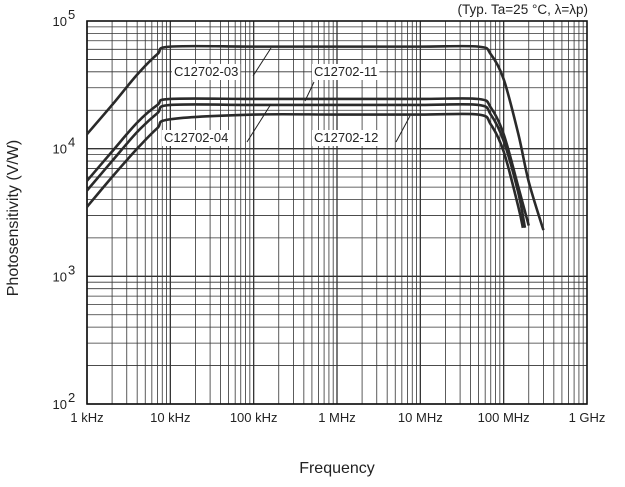 This screenshot has width=625, height=487. Describe the element at coordinates (523, 9) in the screenshot. I see `chart-note: (Typ. Ta=25 °C, λ=λp)` at that location.